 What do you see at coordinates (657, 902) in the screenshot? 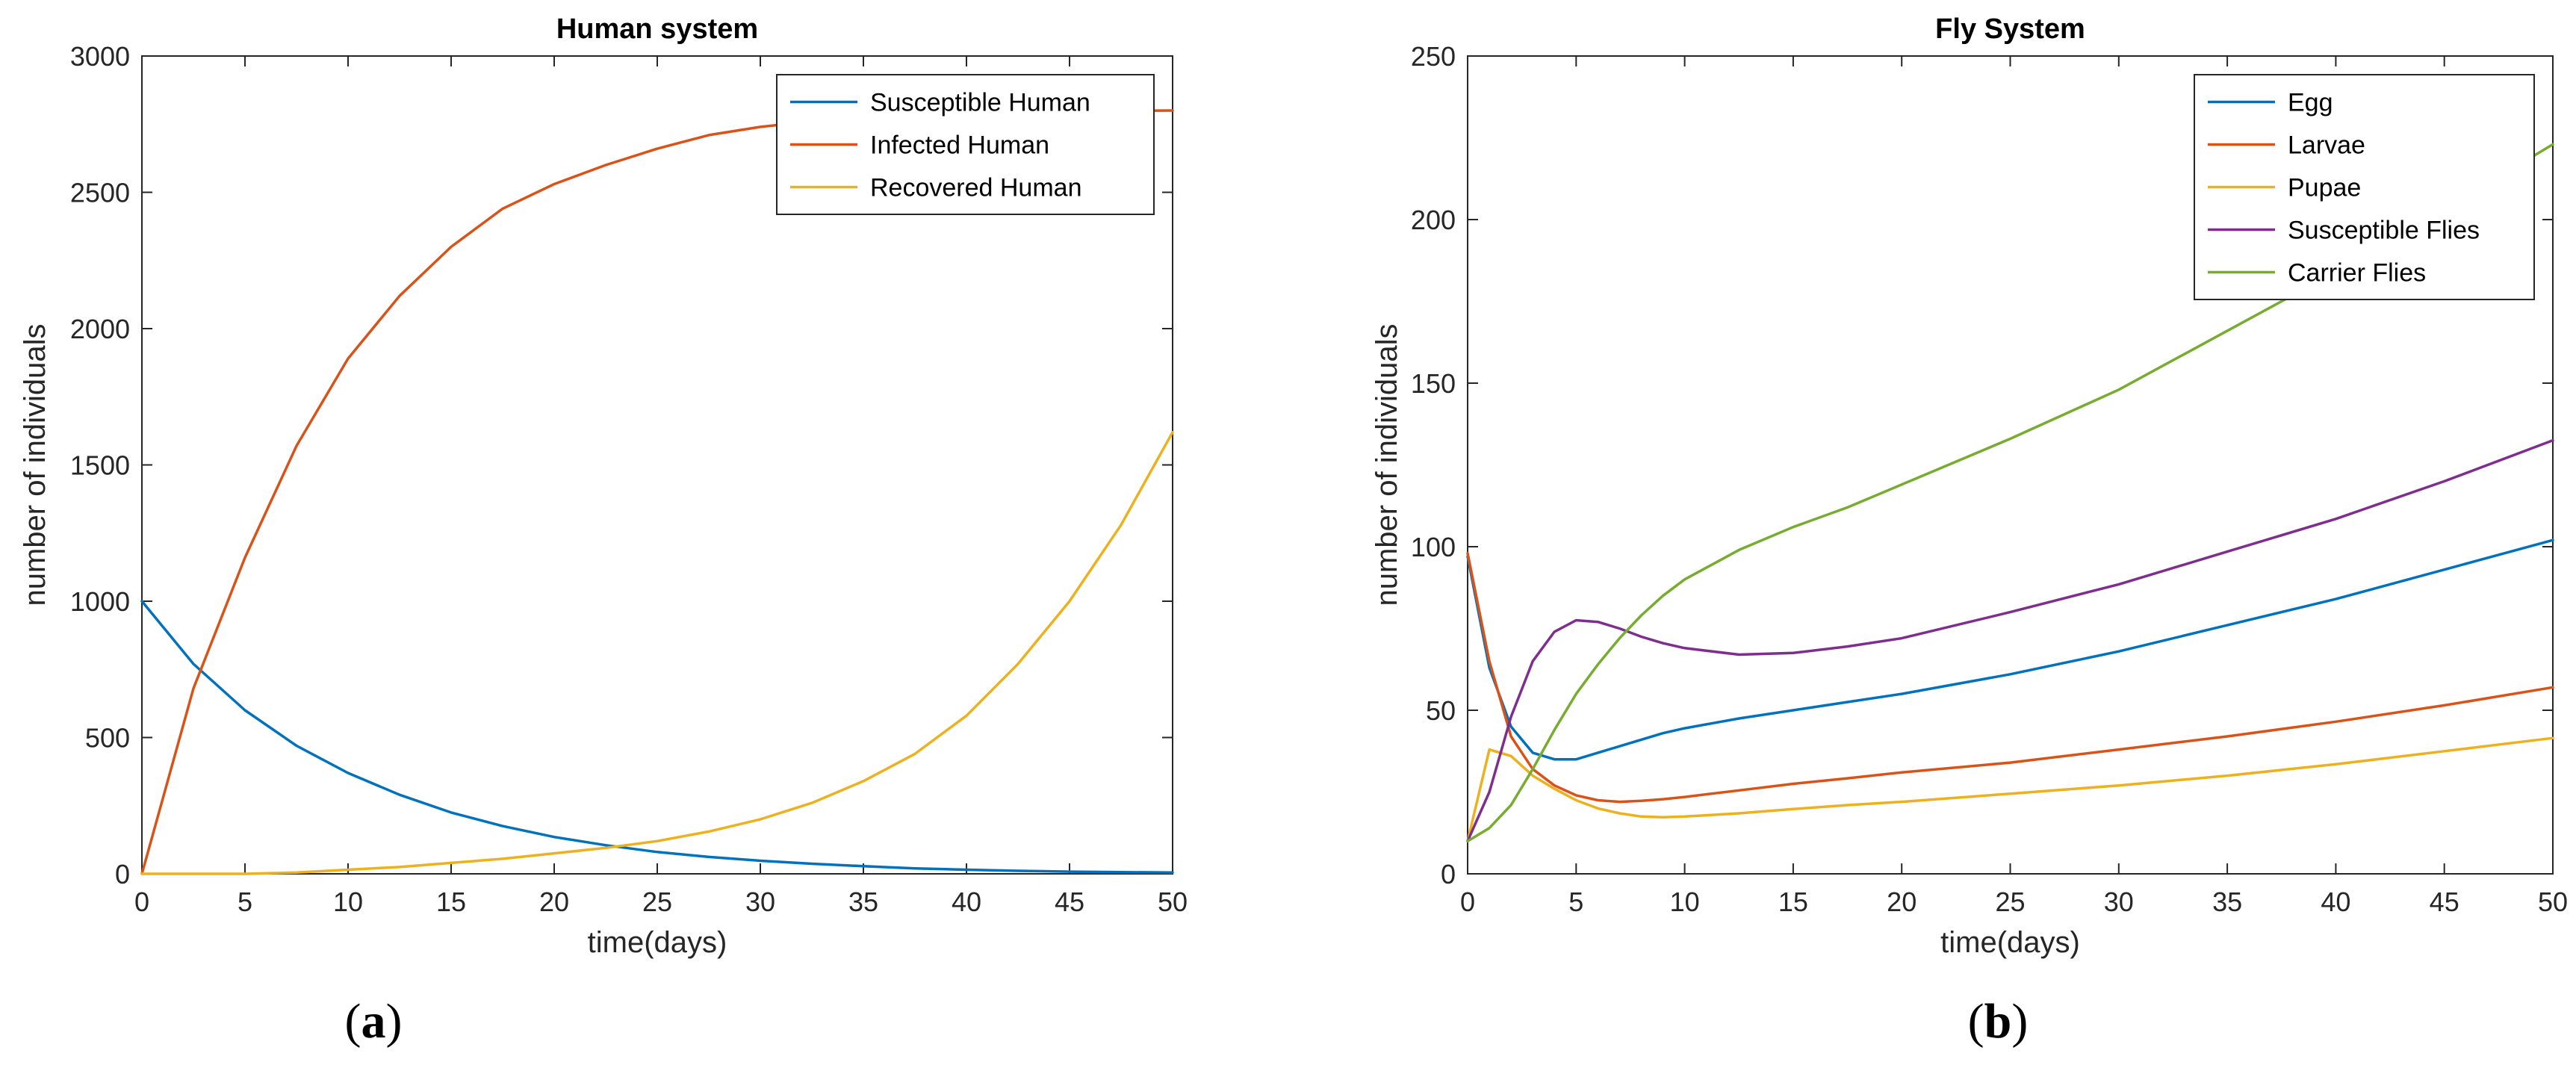
I see `chart1-x-tick-label: 25` at bounding box center [657, 902].